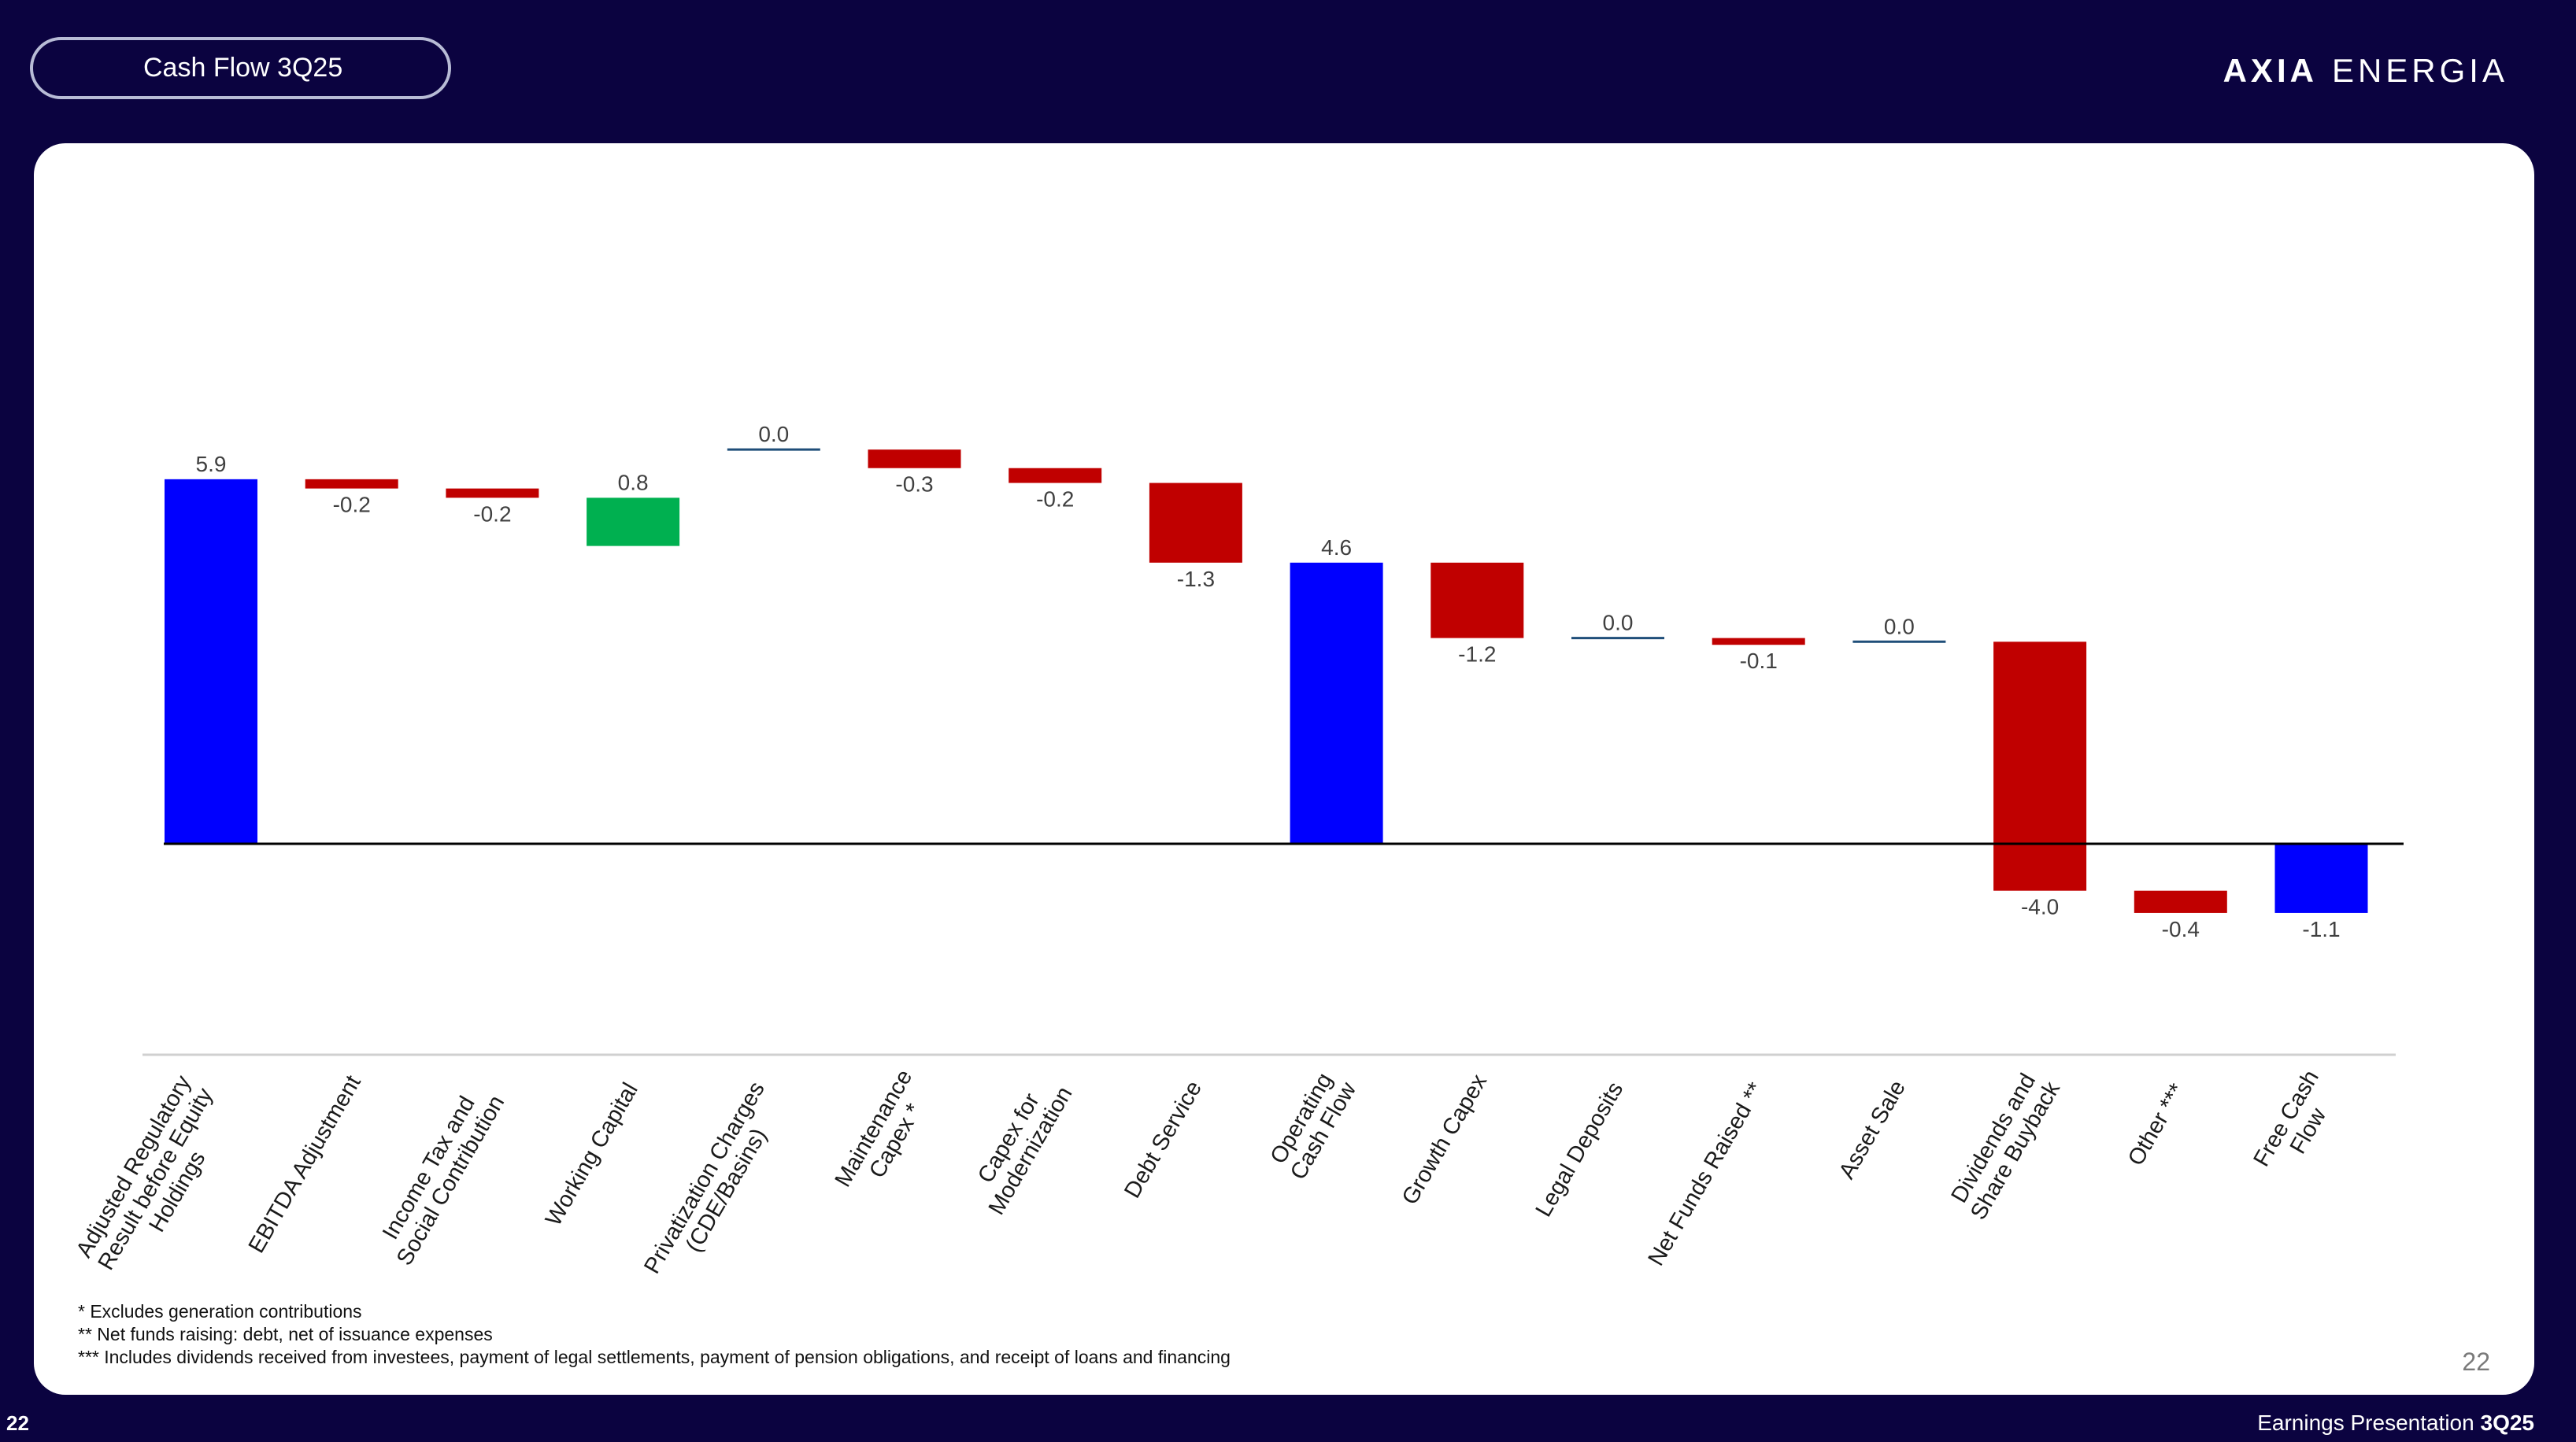 The width and height of the screenshot is (2576, 1442). Describe the element at coordinates (439, 1174) in the screenshot. I see `category-label-2: Income Tax andSocial Contribution` at that location.